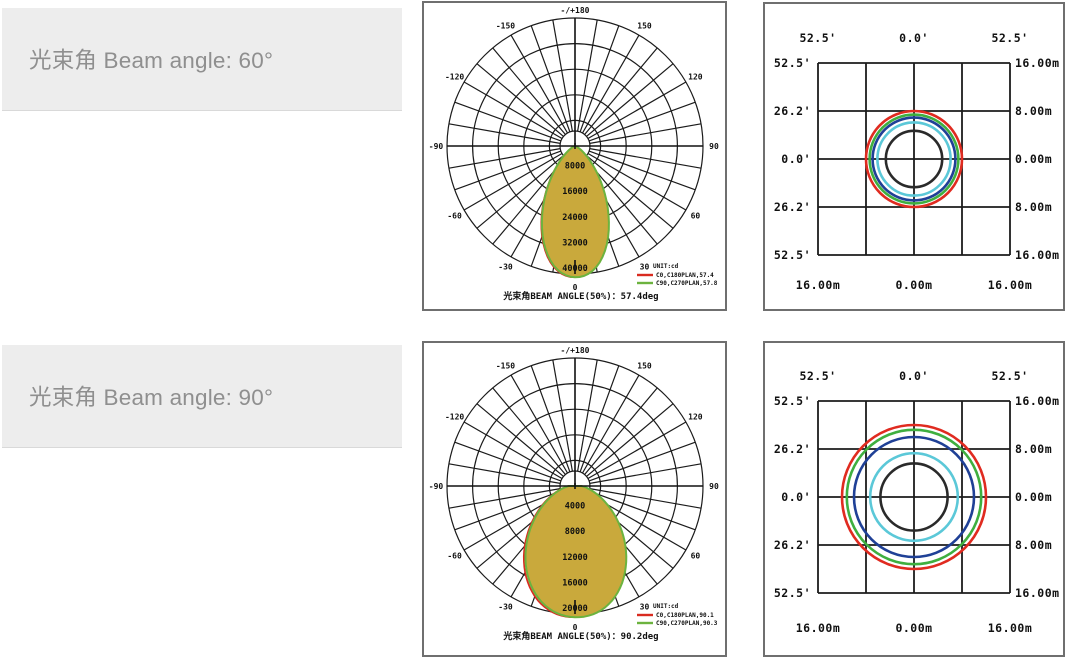 The image size is (1067, 658). I want to click on svg-text: 24000, so click(575, 218).